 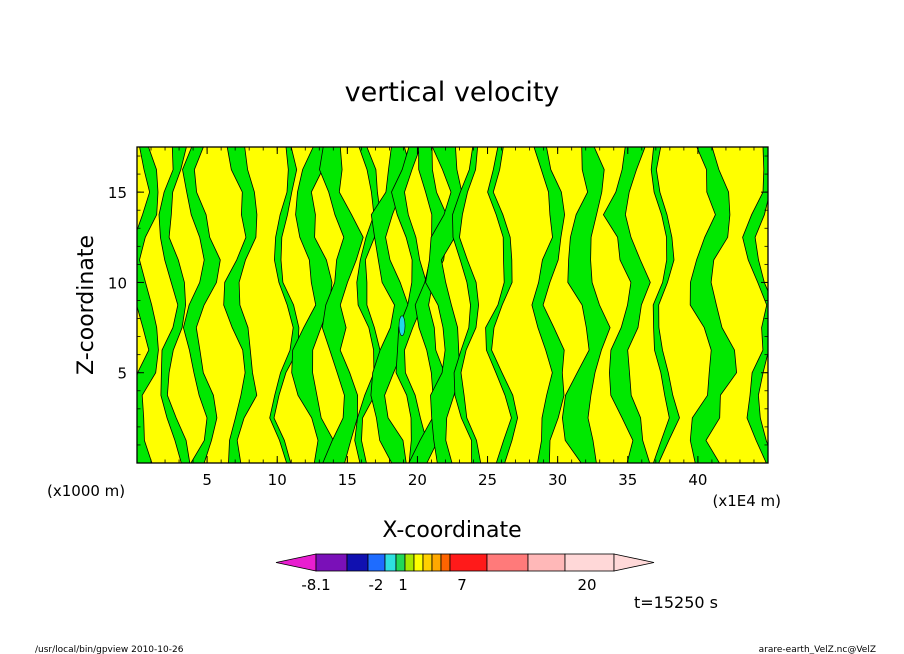 I want to click on chart-title: vertical velocity, so click(x=452, y=92).